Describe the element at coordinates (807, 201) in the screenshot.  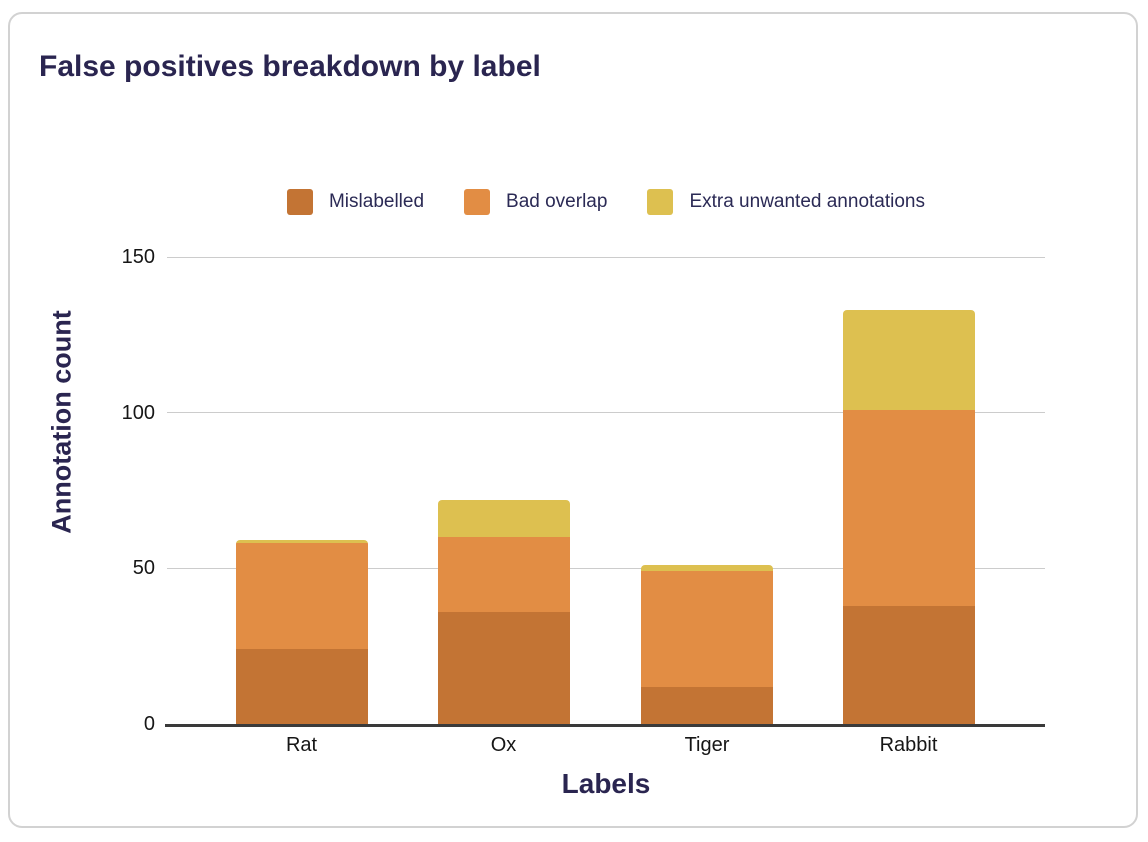
I see `legend-label: Extra unwanted annotations` at that location.